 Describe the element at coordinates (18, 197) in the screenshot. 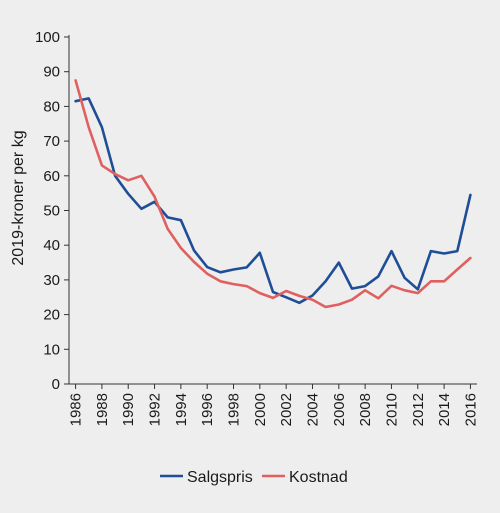

I see `y-axis-title: 2019-kroner per kg` at that location.